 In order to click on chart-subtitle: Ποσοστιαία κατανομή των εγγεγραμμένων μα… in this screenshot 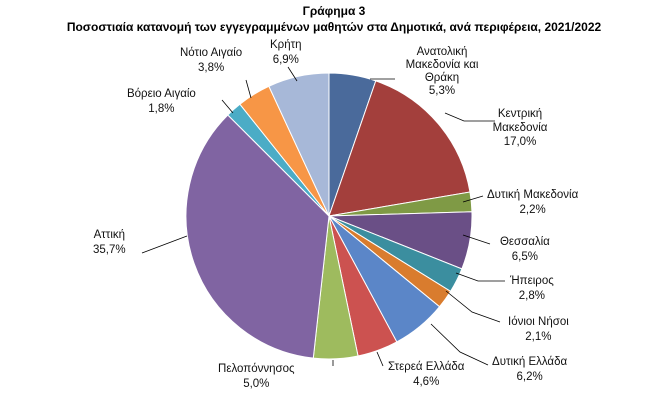, I will do `click(334, 27)`.